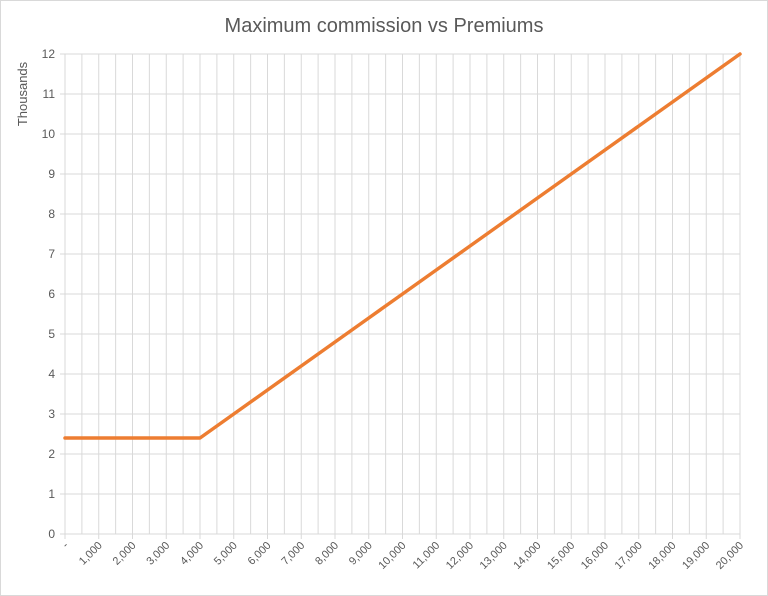 This screenshot has height=596, width=768. I want to click on x-tick-label: 6,000, so click(260, 554).